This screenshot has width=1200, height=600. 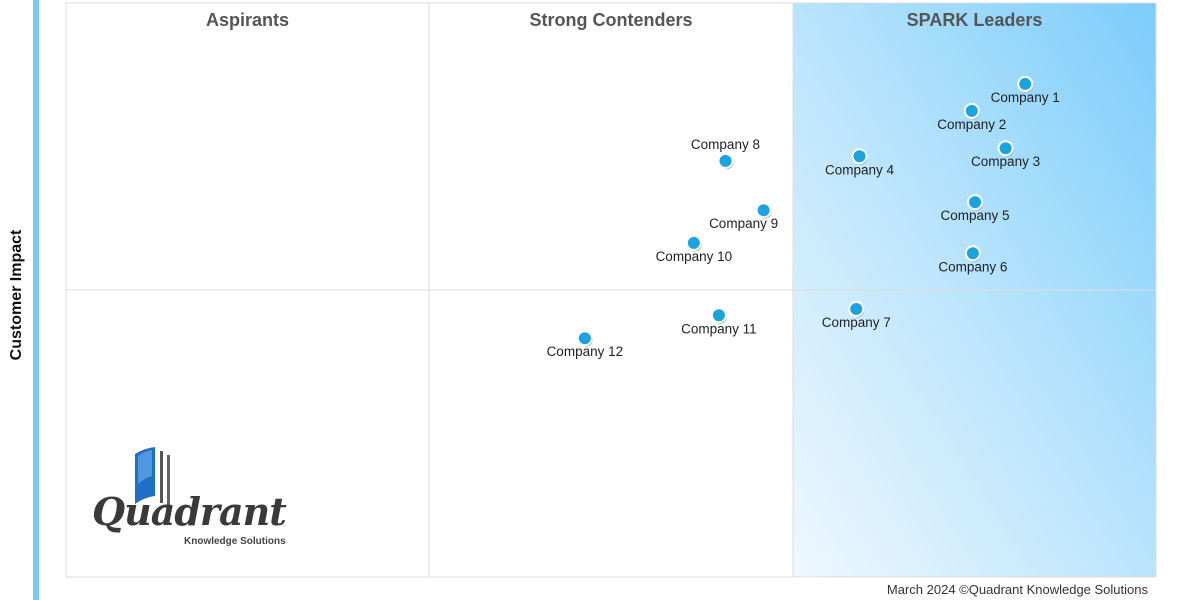 What do you see at coordinates (860, 169) in the screenshot?
I see `data-label: Company 4` at bounding box center [860, 169].